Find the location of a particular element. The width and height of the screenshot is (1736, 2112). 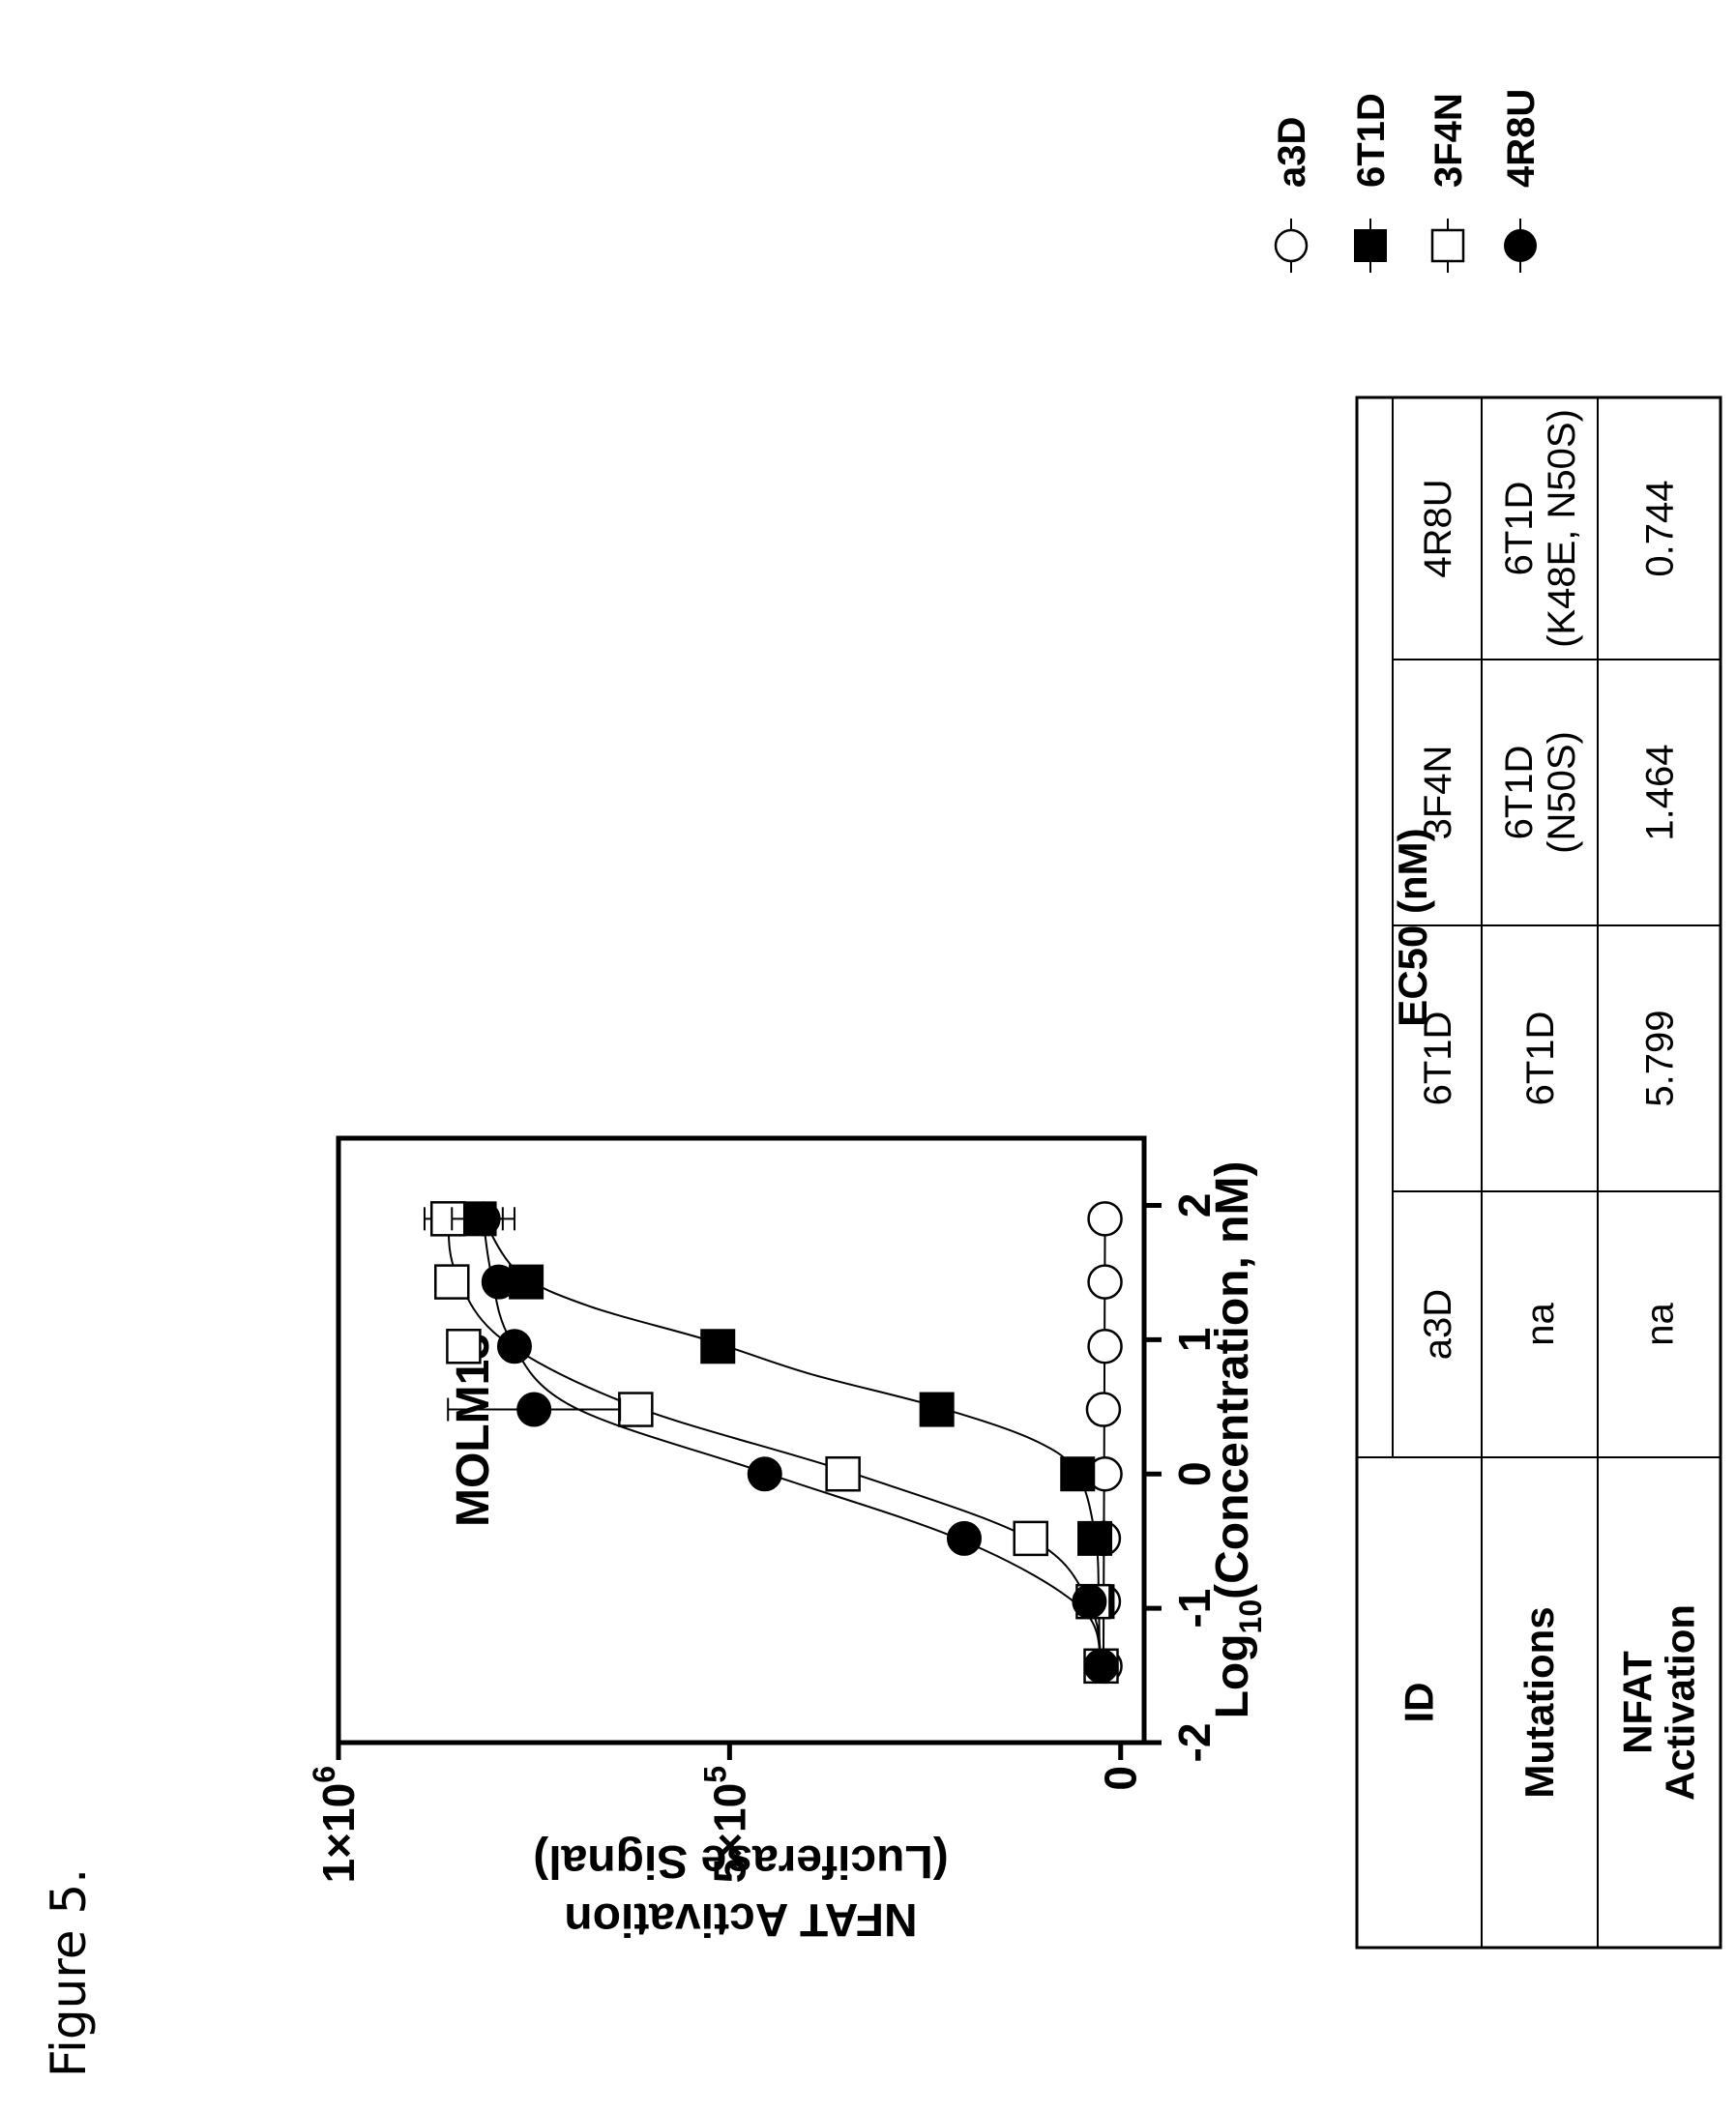

series-6T1D is located at coordinates (787, 1443).